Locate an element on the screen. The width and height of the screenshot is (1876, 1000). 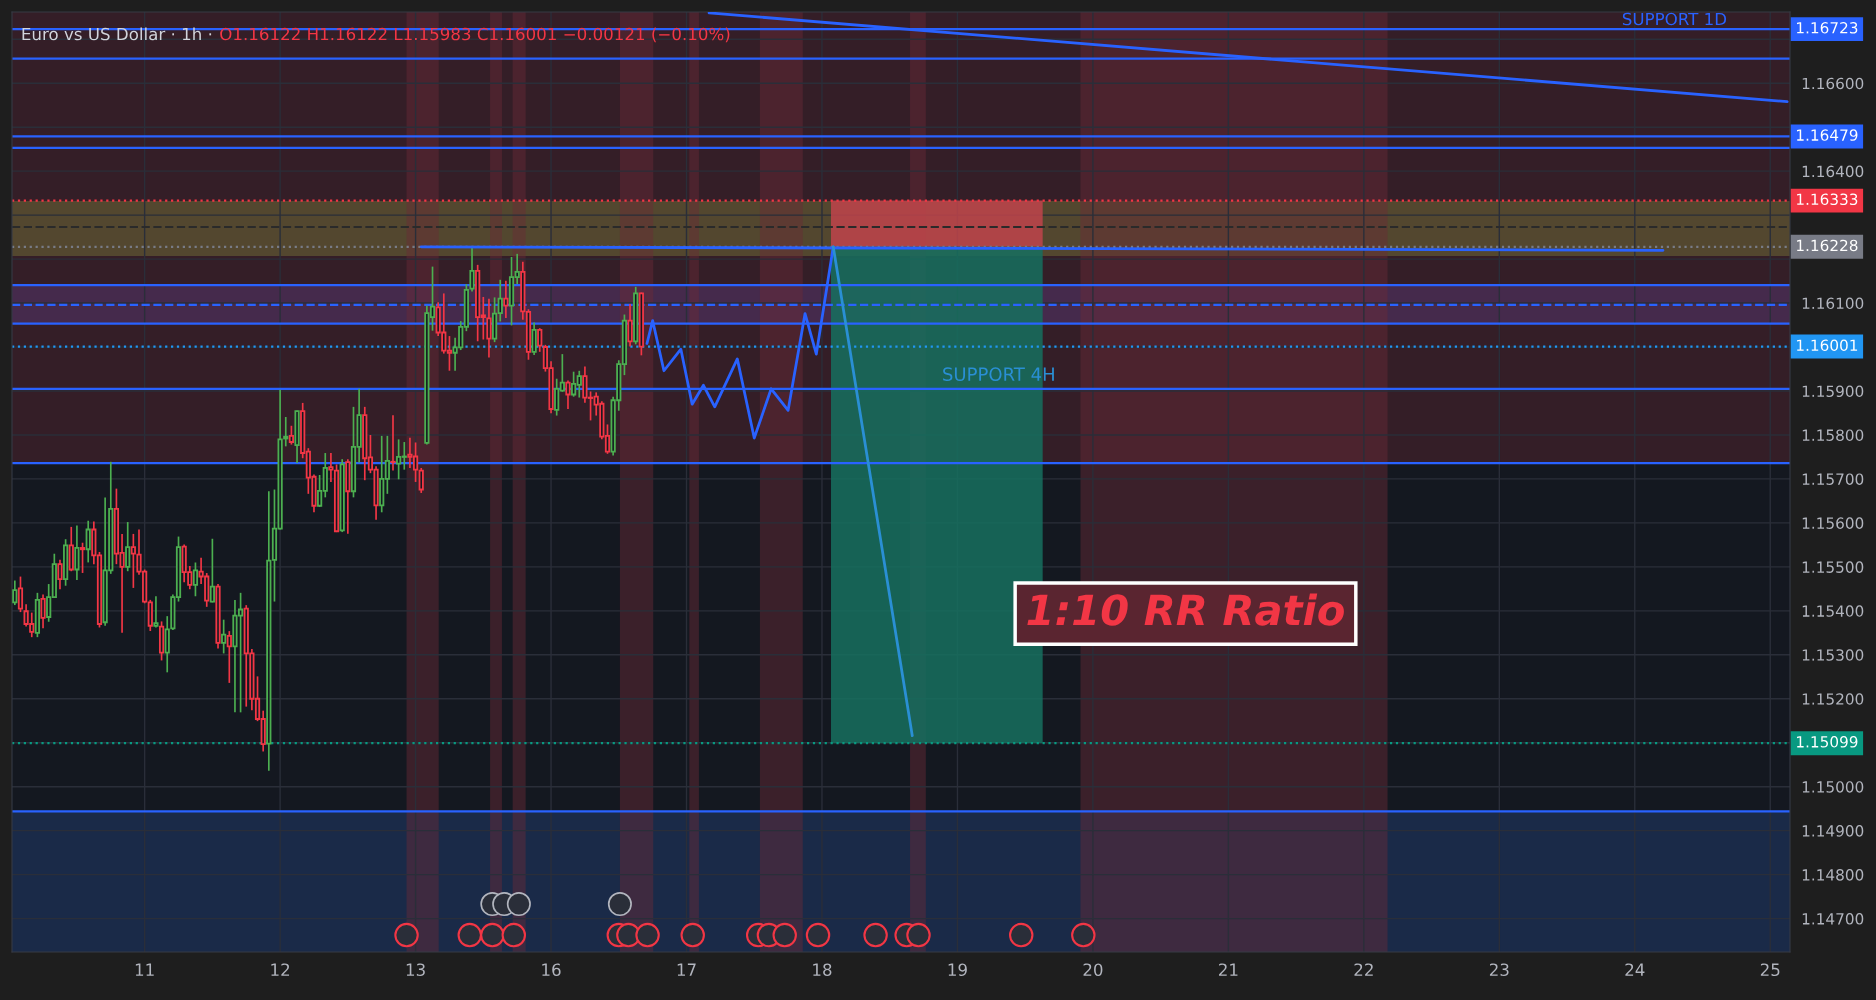
annotation: SUPPORT 1D is located at coordinates (1674, 19).